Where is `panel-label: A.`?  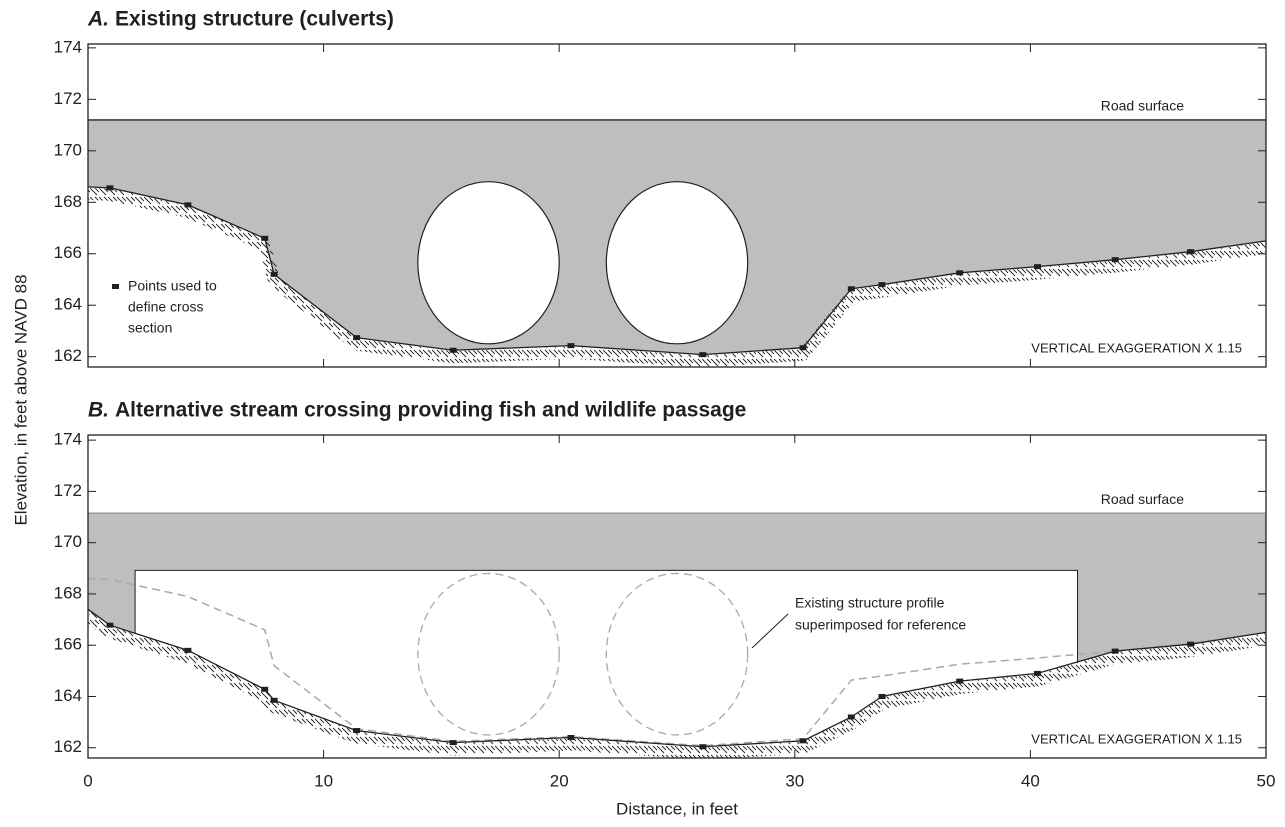
panel-label: A. is located at coordinates (98, 19).